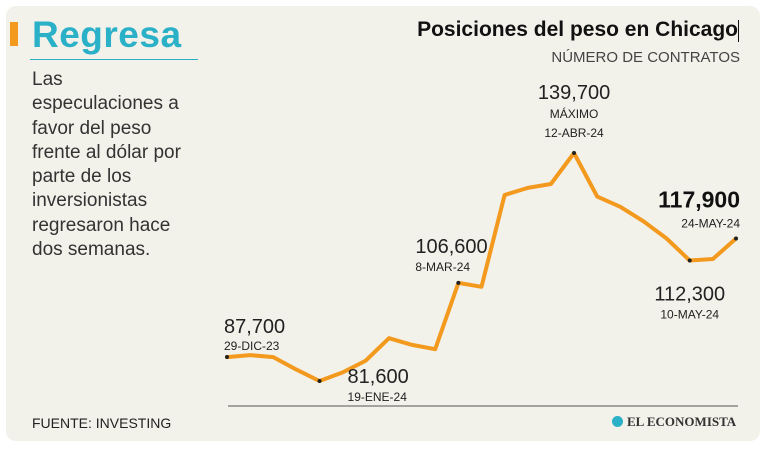  Describe the element at coordinates (738, 31) in the screenshot. I see `title-bar-mark` at that location.